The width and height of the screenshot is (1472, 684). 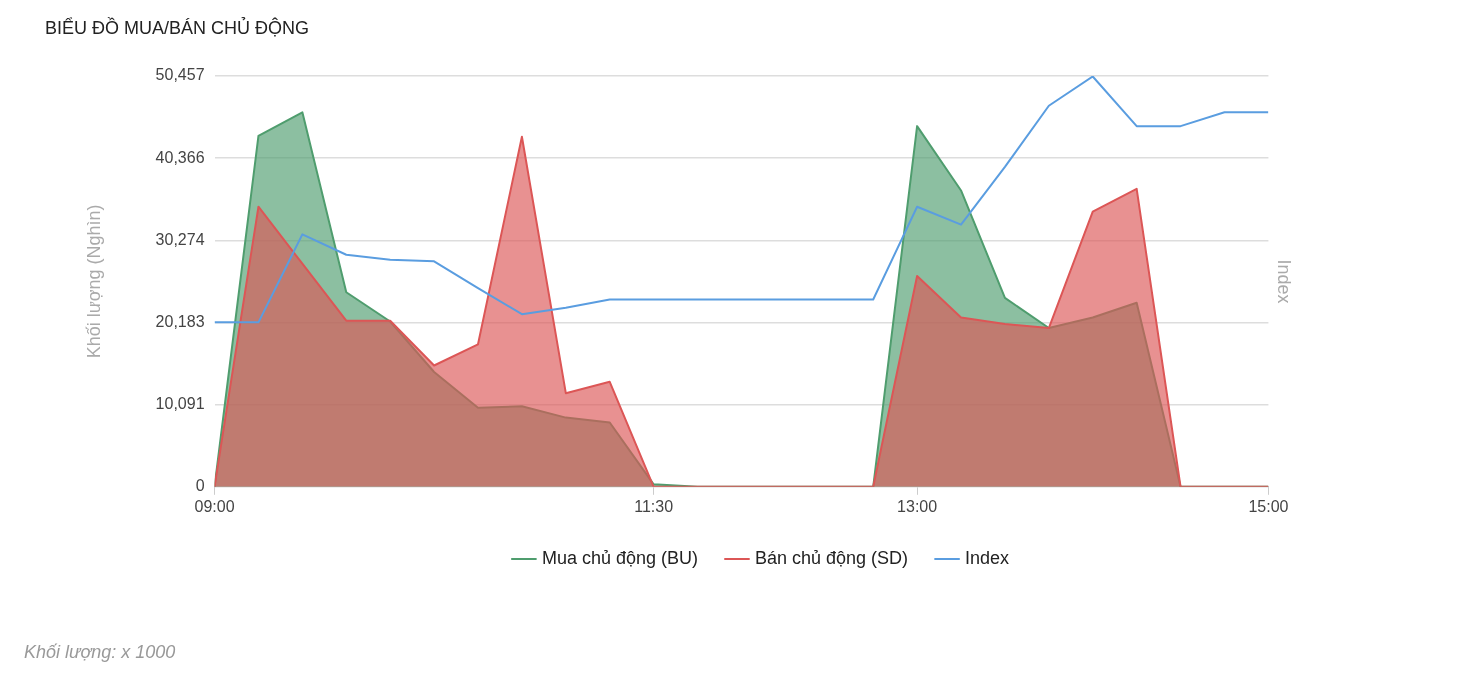 What do you see at coordinates (619, 557) in the screenshot?
I see `legend-label: Mua chủ động (BU)` at bounding box center [619, 557].